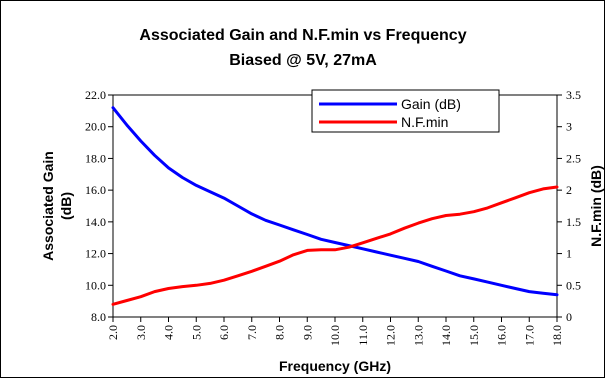  Describe the element at coordinates (569, 127) in the screenshot. I see `y-right-tick-label: 3` at that location.